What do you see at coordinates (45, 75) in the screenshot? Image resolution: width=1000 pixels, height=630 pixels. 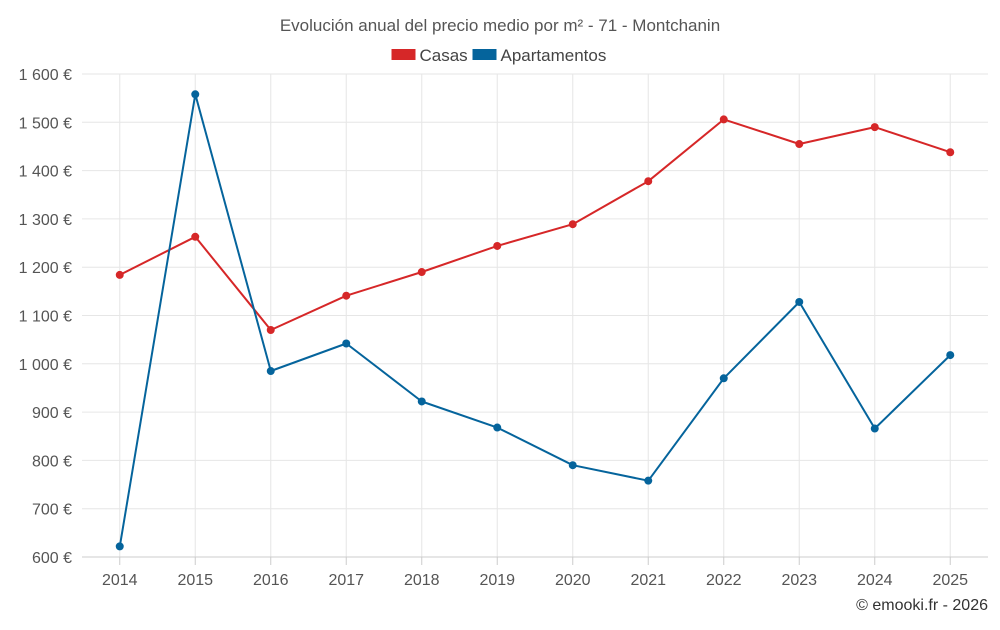 I see `y-tick-label: 1 600 €` at bounding box center [45, 75].